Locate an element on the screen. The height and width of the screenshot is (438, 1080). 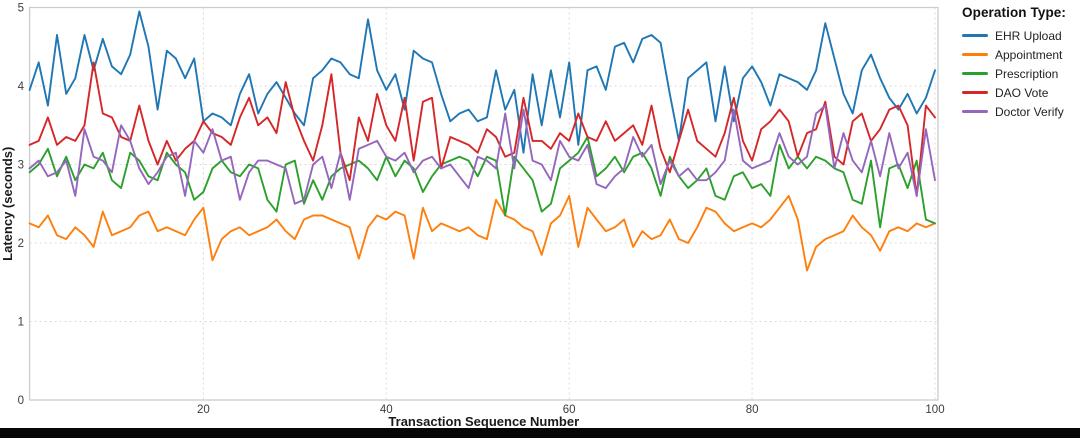
y-axis-title: Latency (seconds) is located at coordinates (7, 204).